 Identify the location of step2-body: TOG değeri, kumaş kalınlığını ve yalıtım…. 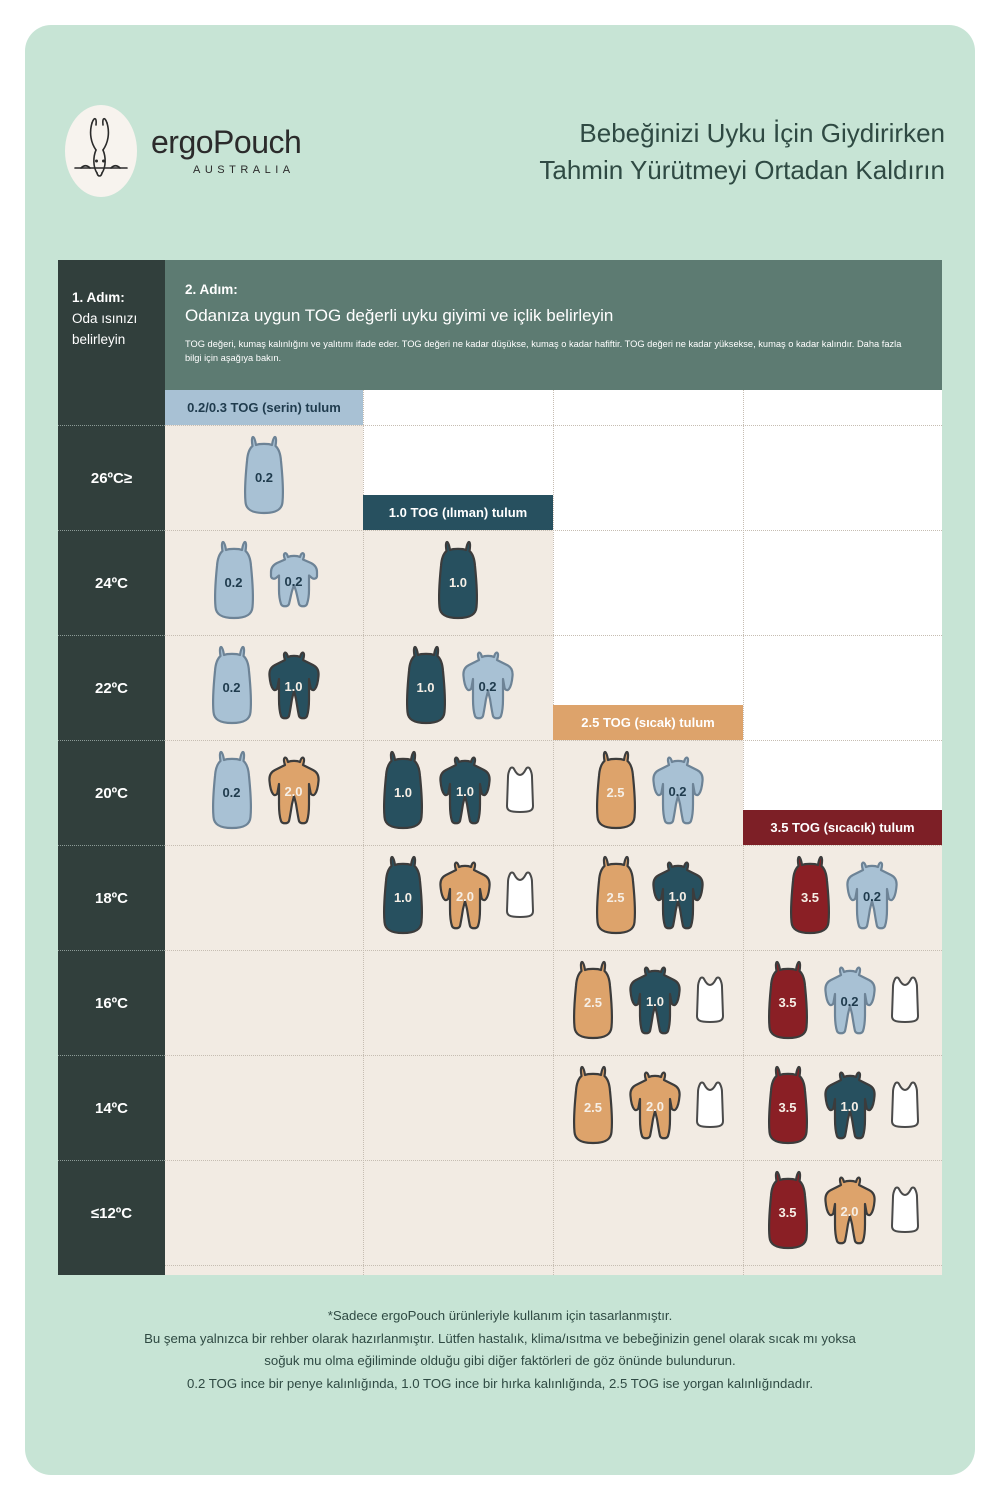
(543, 351).